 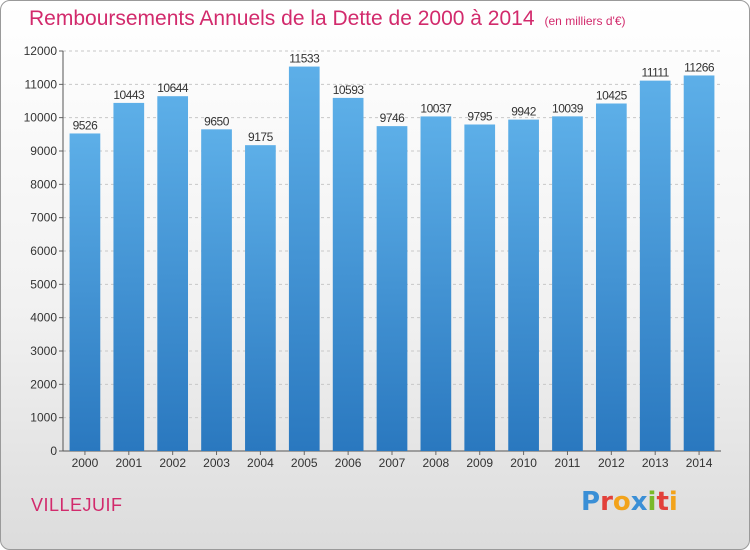 I want to click on bar-2009, so click(x=480, y=287).